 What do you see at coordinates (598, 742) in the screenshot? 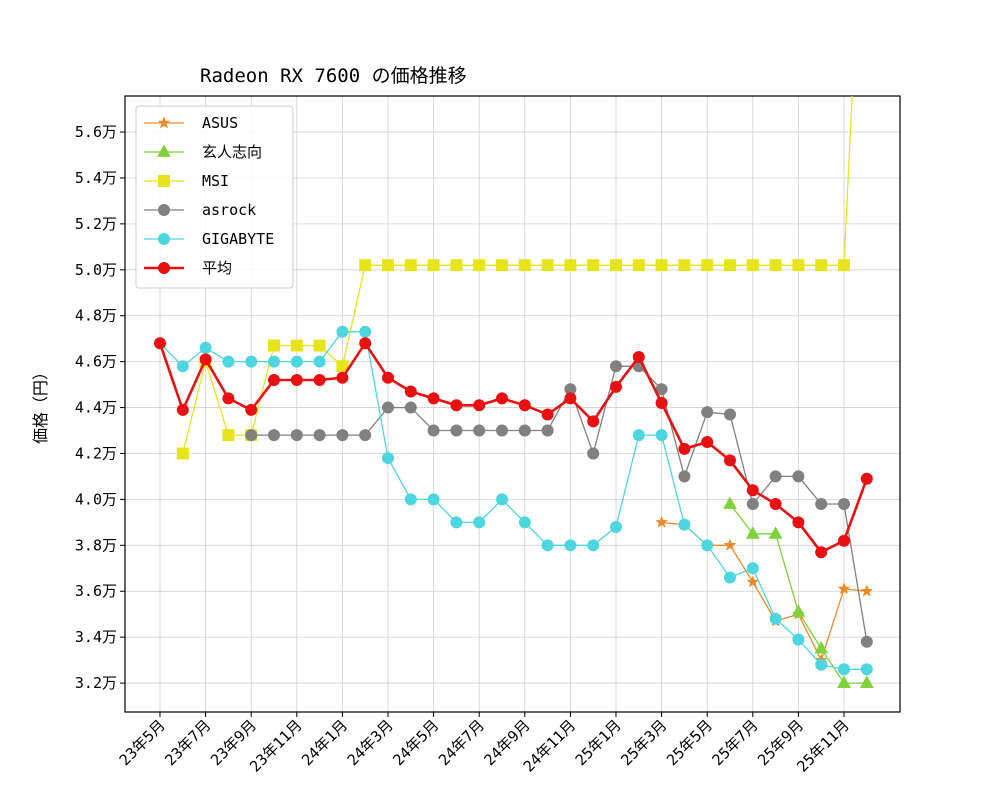
I see `x-tick-label: 25年1月` at bounding box center [598, 742].